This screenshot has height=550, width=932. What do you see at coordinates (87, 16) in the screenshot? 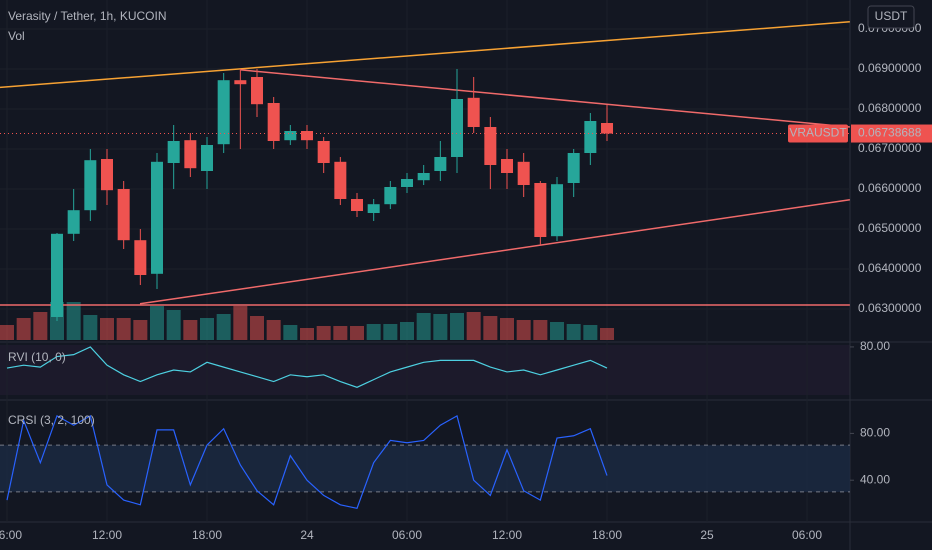
I see `chart-title: Verasity / Tether, 1h, KUCOIN` at bounding box center [87, 16].